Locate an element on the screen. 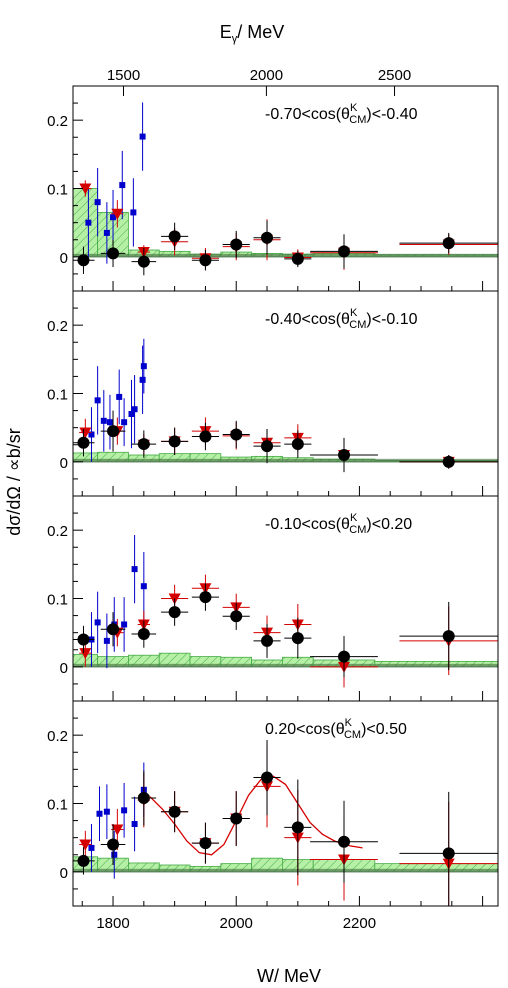 The height and width of the screenshot is (988, 508). panel-label: -0.70<cos(θK CM)<-0.40 is located at coordinates (341, 114).